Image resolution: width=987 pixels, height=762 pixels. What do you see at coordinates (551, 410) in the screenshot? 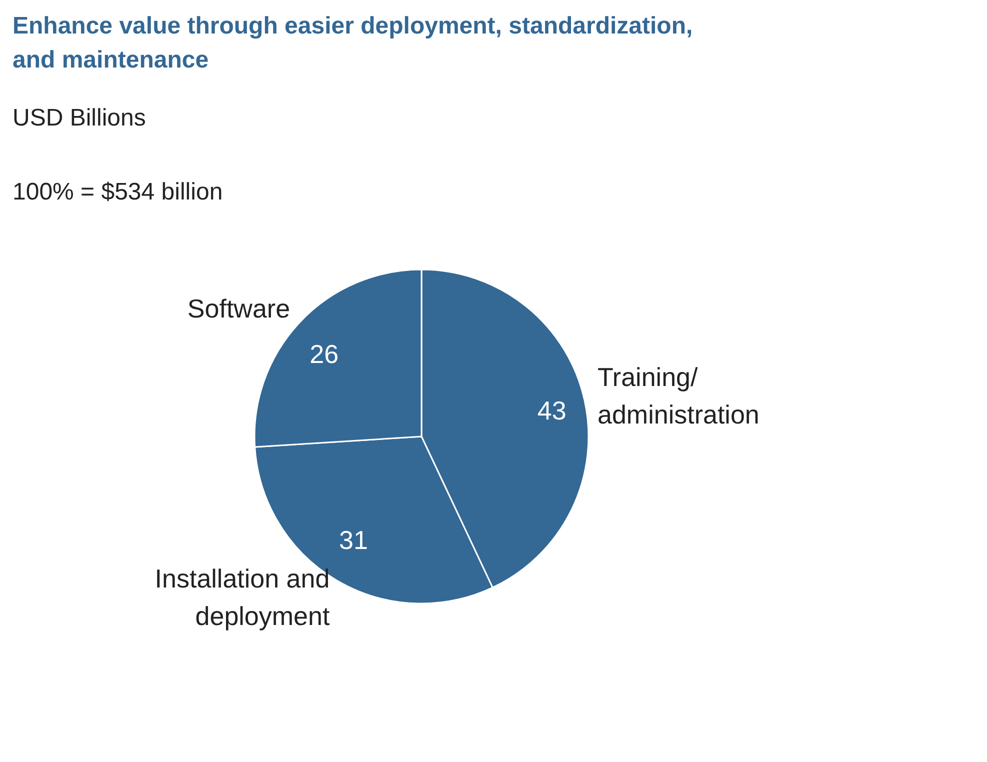
I see `data-label: 43` at bounding box center [551, 410].